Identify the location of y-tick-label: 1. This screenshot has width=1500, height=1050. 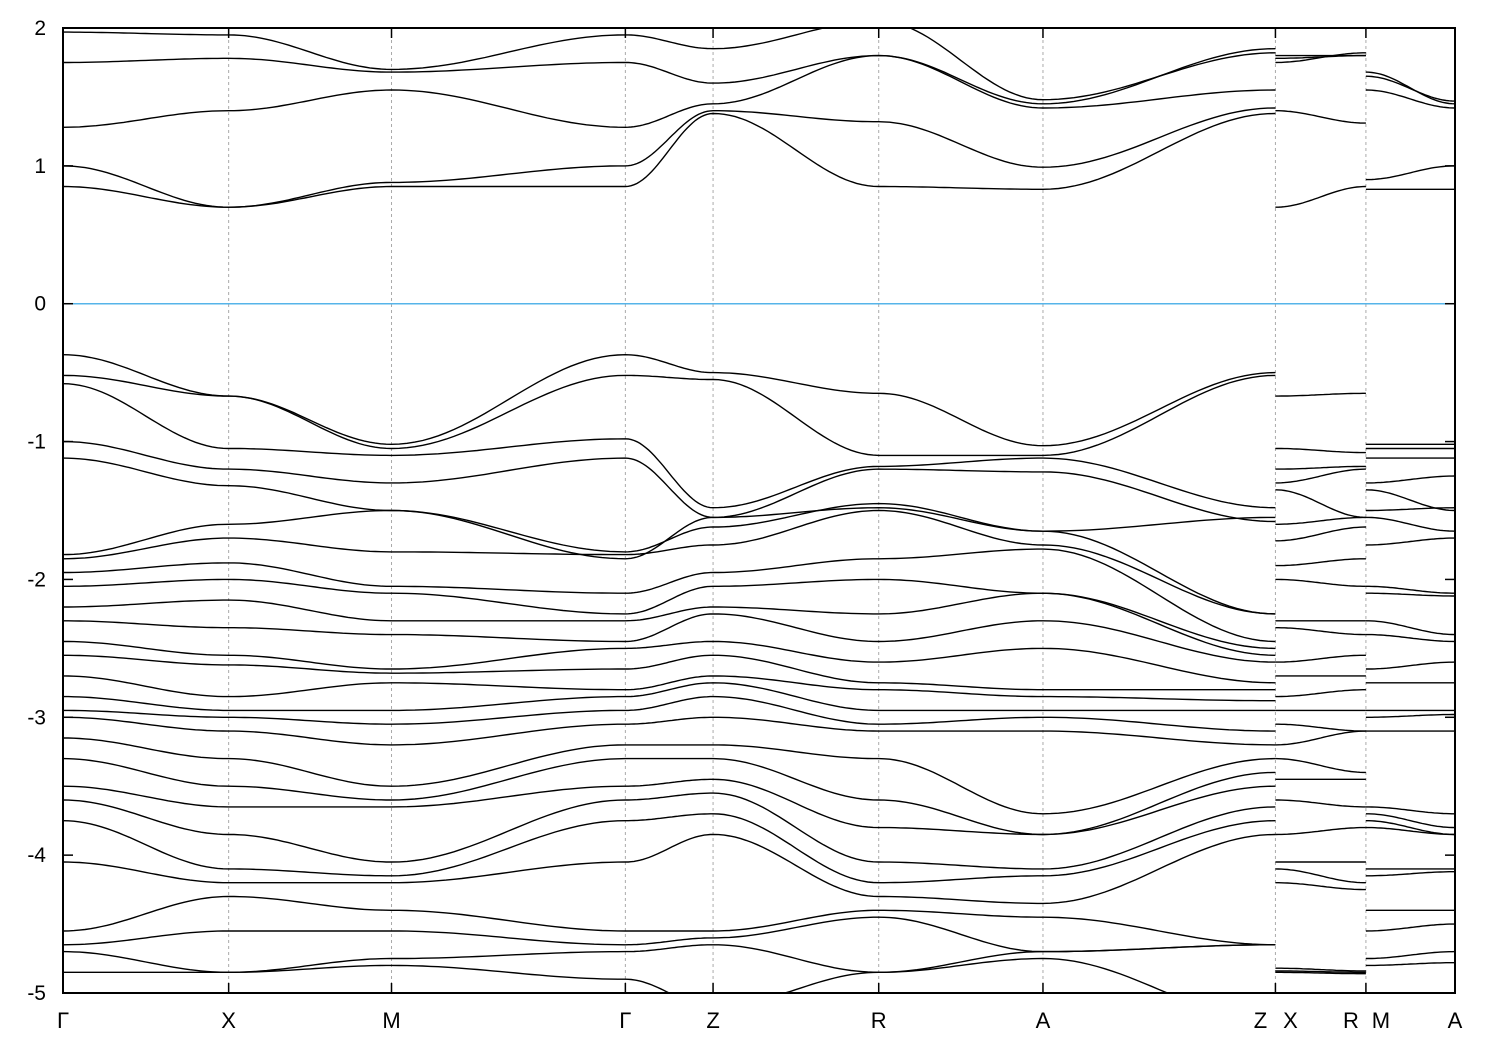
(40, 166).